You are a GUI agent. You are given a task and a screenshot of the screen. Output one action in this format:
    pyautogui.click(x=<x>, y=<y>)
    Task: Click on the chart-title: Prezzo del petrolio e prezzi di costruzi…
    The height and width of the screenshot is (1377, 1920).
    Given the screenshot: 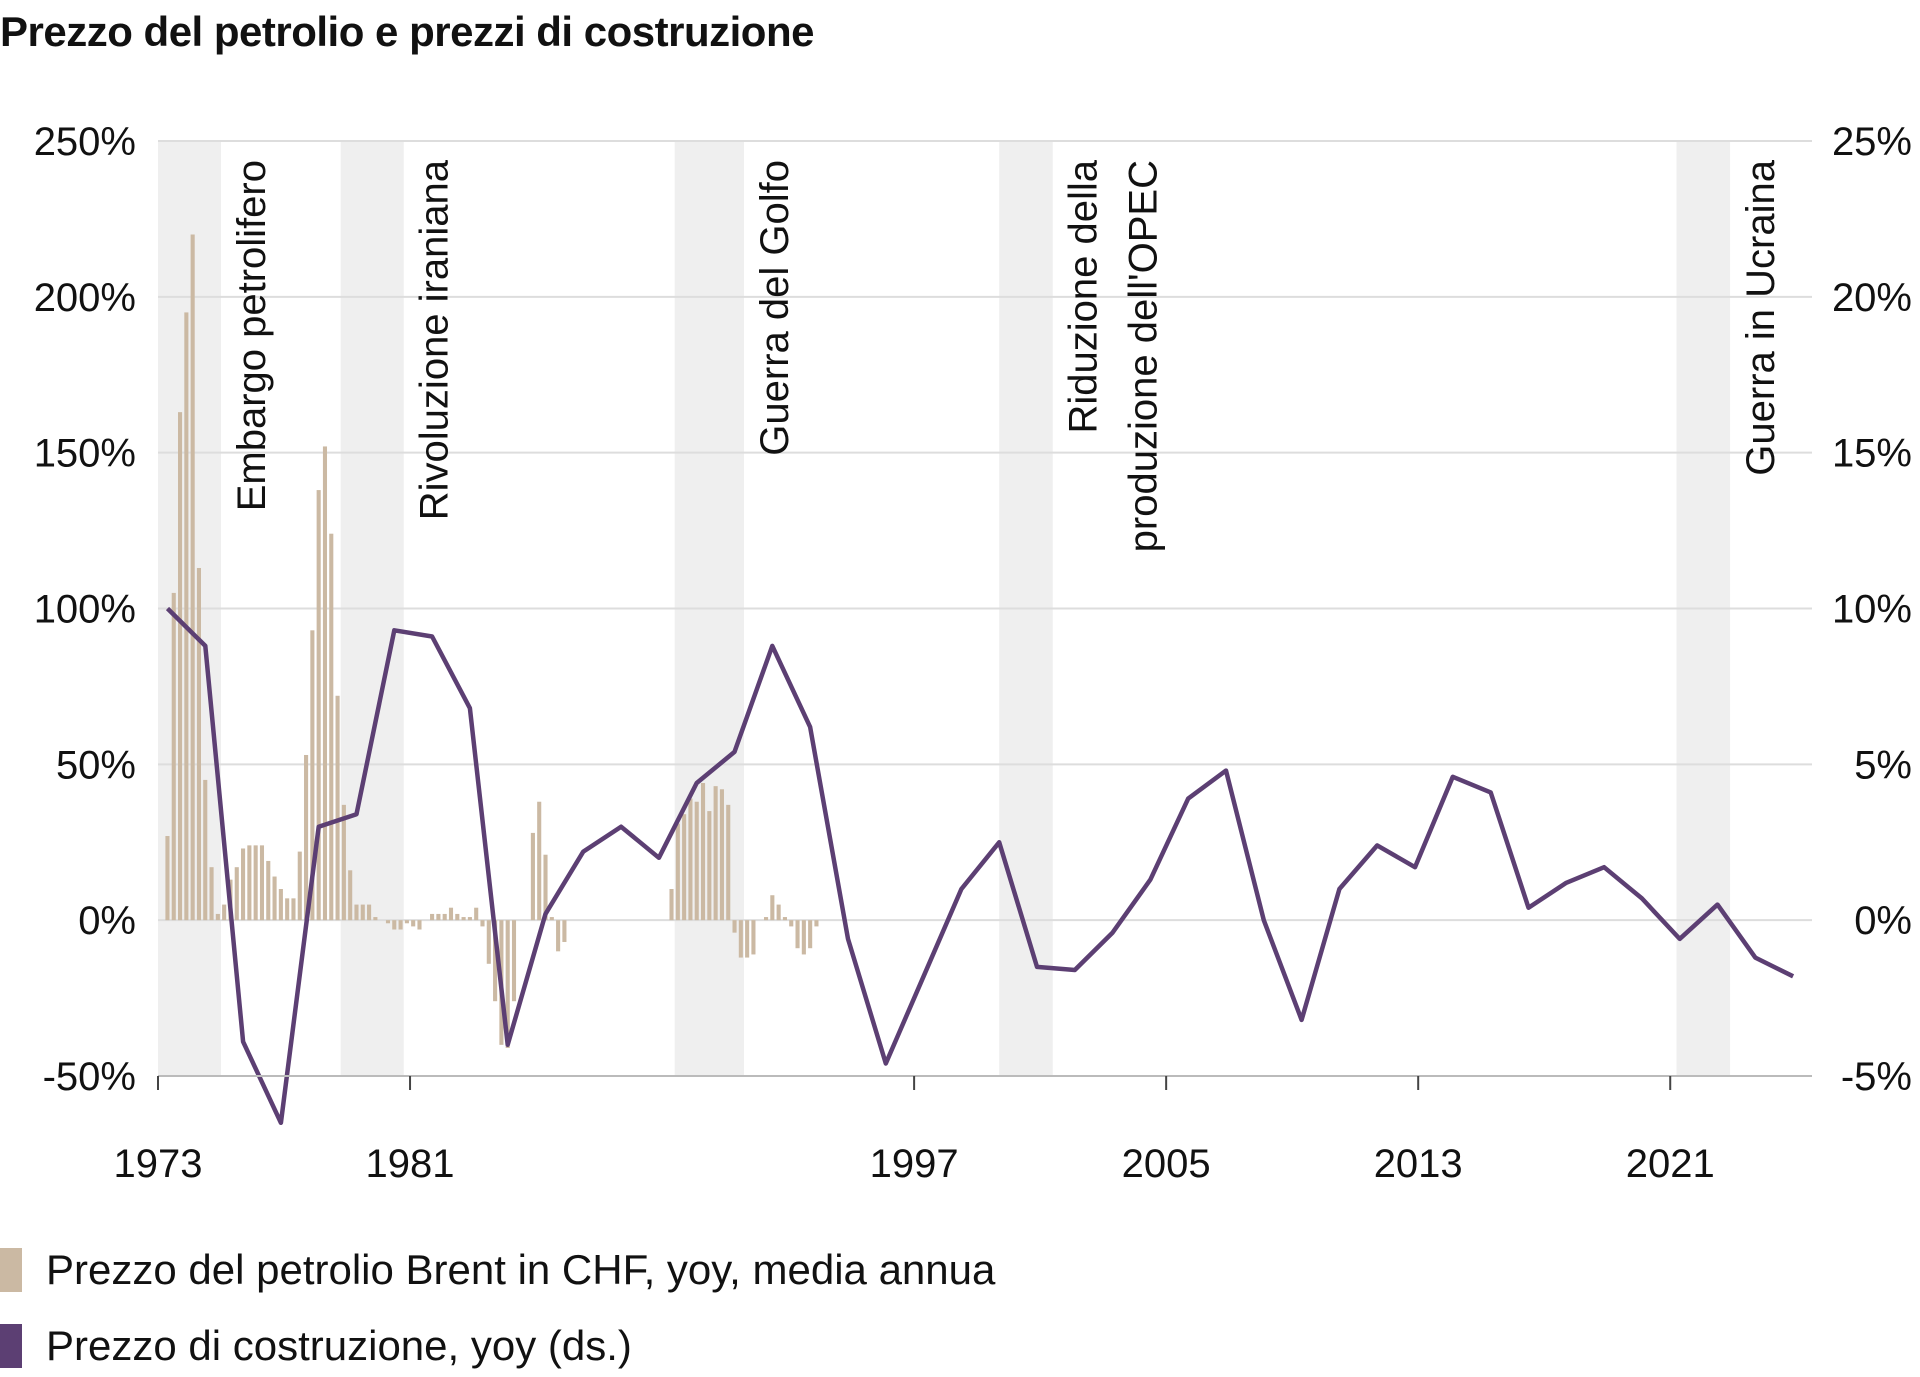 What is the action you would take?
    pyautogui.click(x=407, y=31)
    